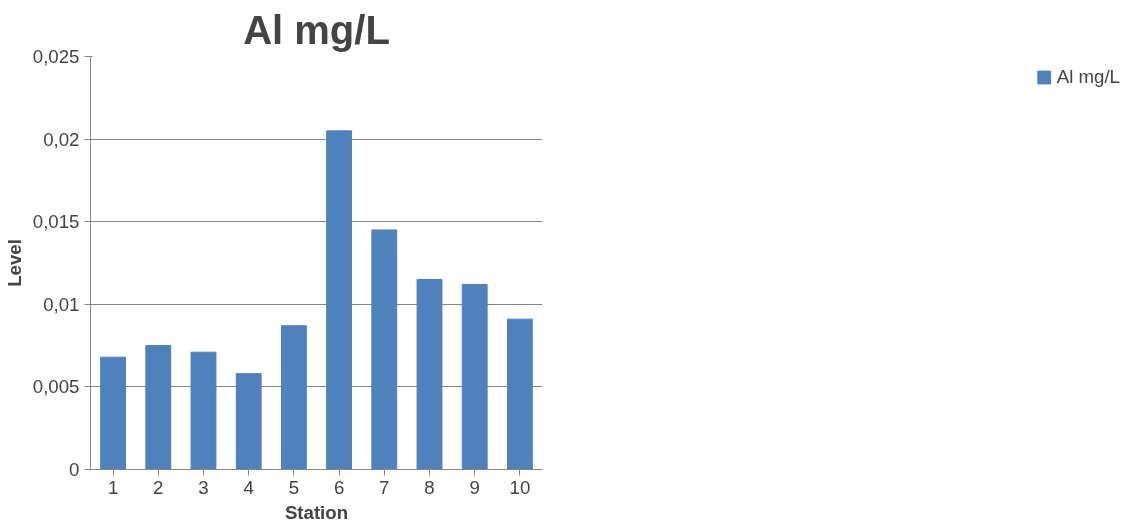 The image size is (1137, 530). I want to click on x-tick-label: 5, so click(294, 487).